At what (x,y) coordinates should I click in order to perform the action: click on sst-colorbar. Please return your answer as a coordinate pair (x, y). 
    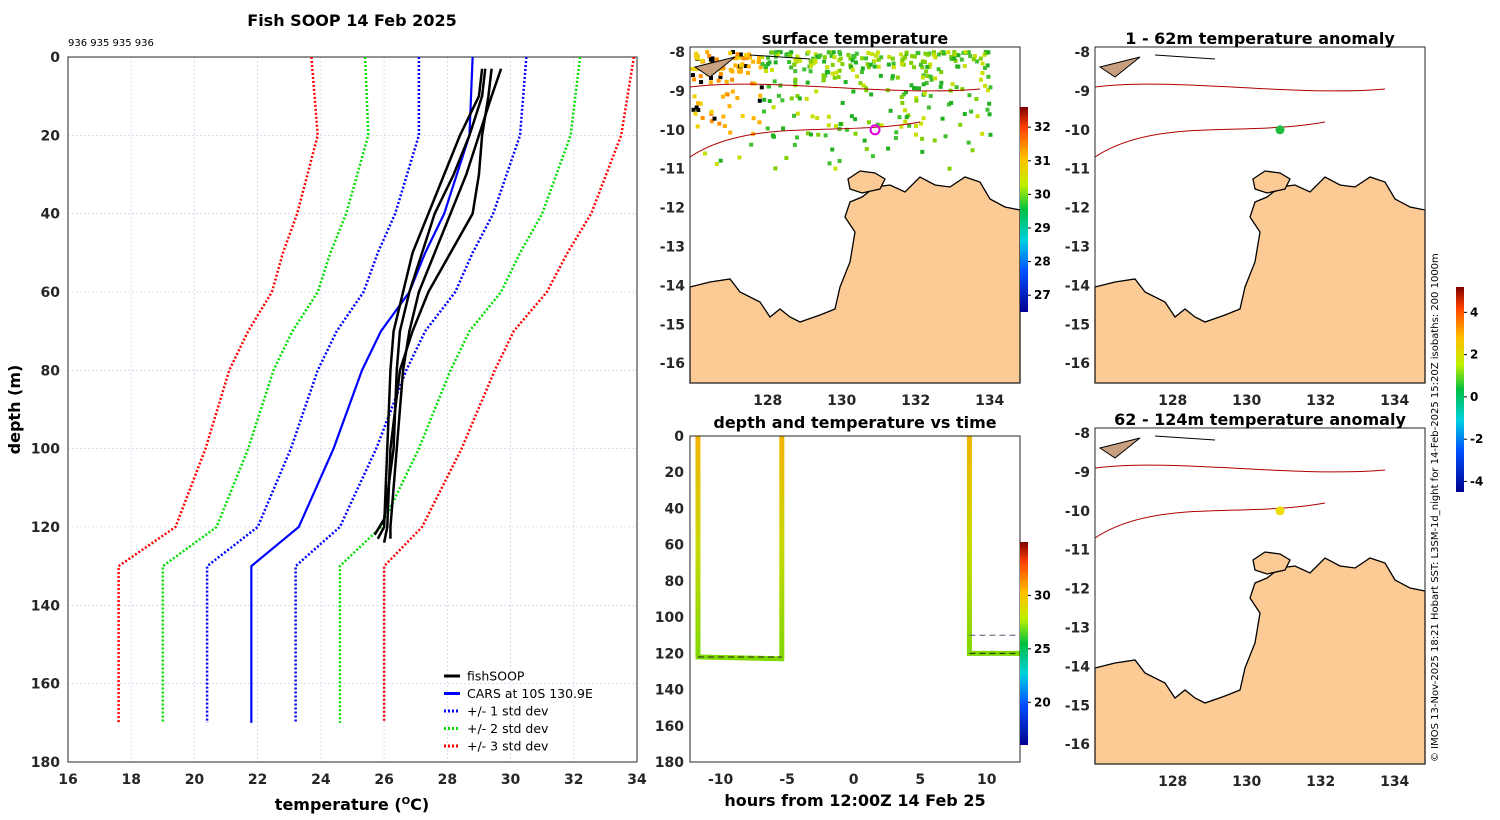
    Looking at the image, I should click on (1024, 209).